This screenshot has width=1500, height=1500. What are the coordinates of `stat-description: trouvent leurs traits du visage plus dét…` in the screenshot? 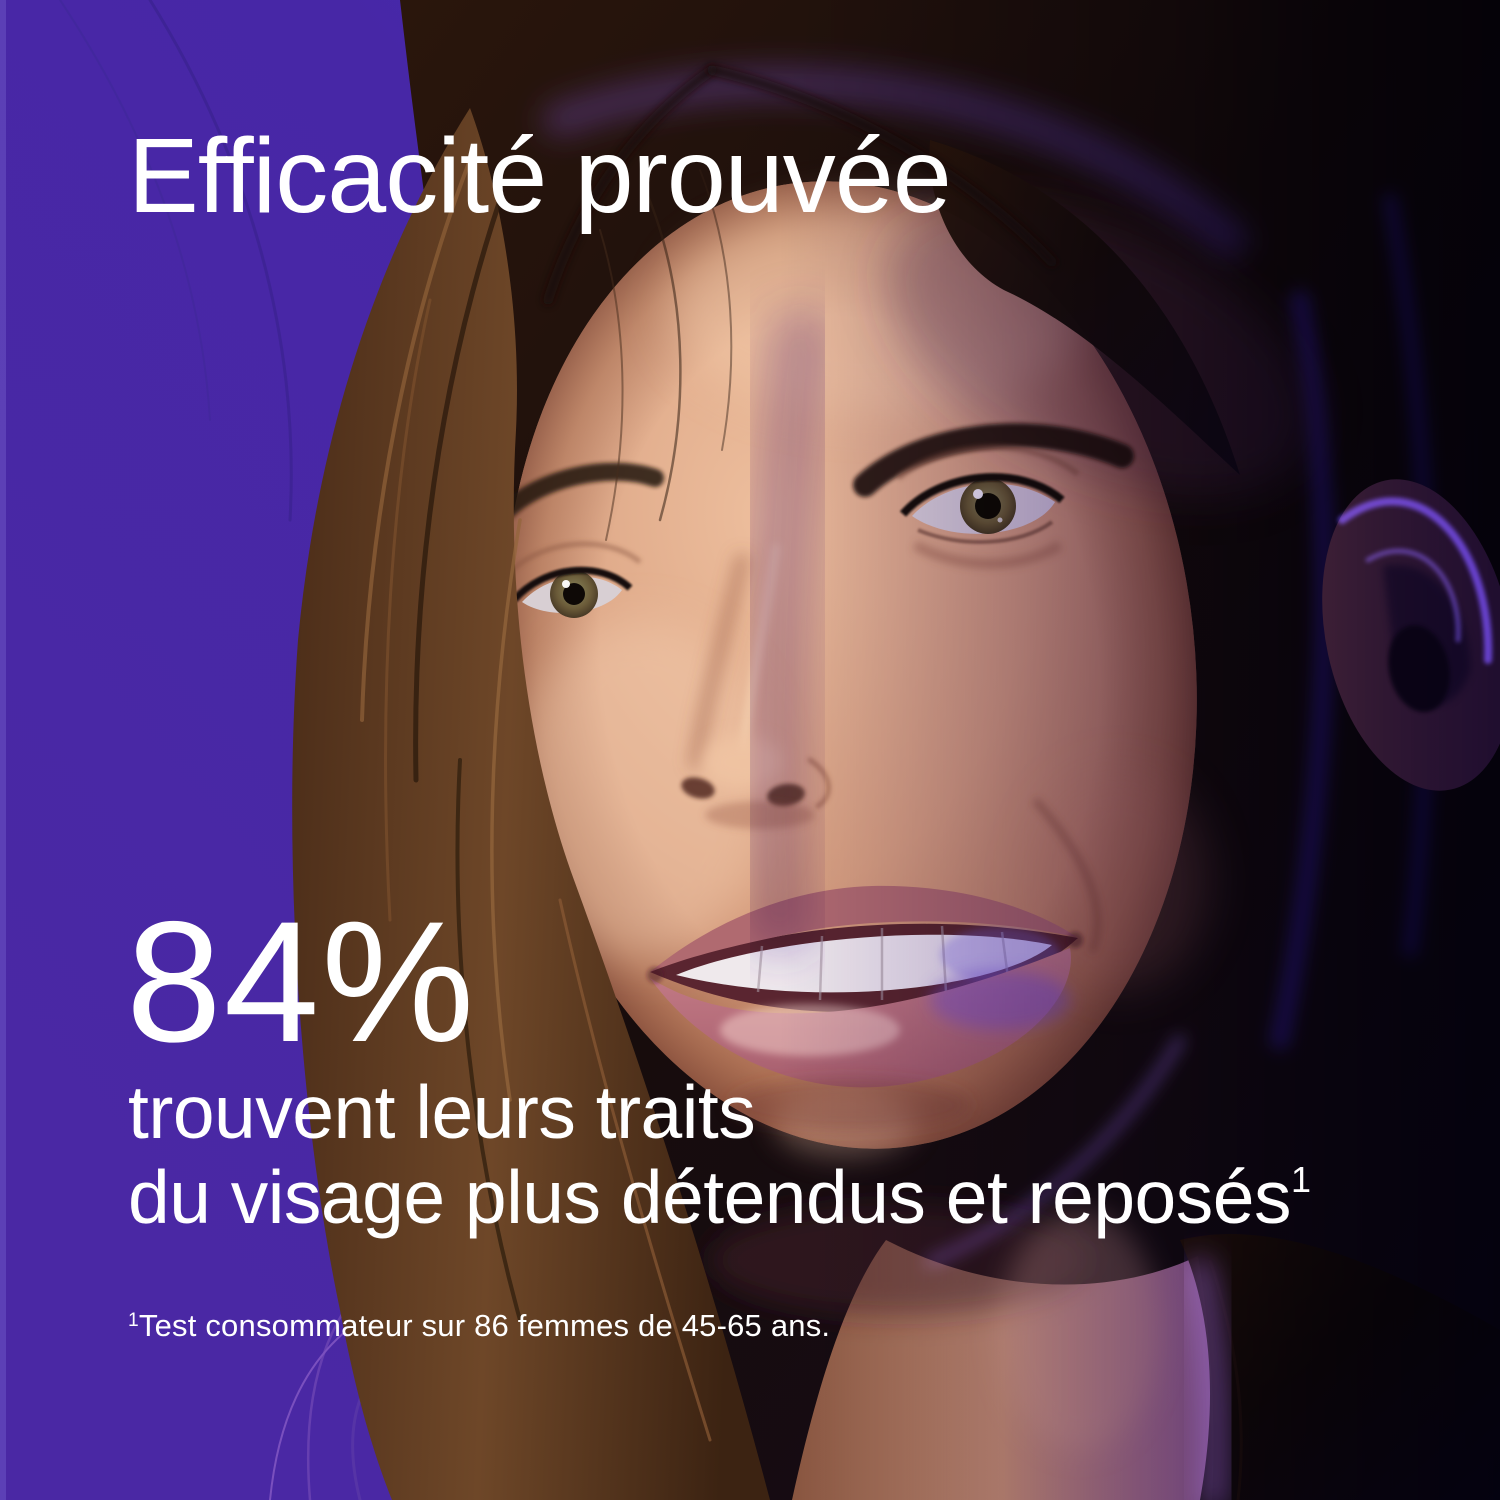 It's located at (719, 1155).